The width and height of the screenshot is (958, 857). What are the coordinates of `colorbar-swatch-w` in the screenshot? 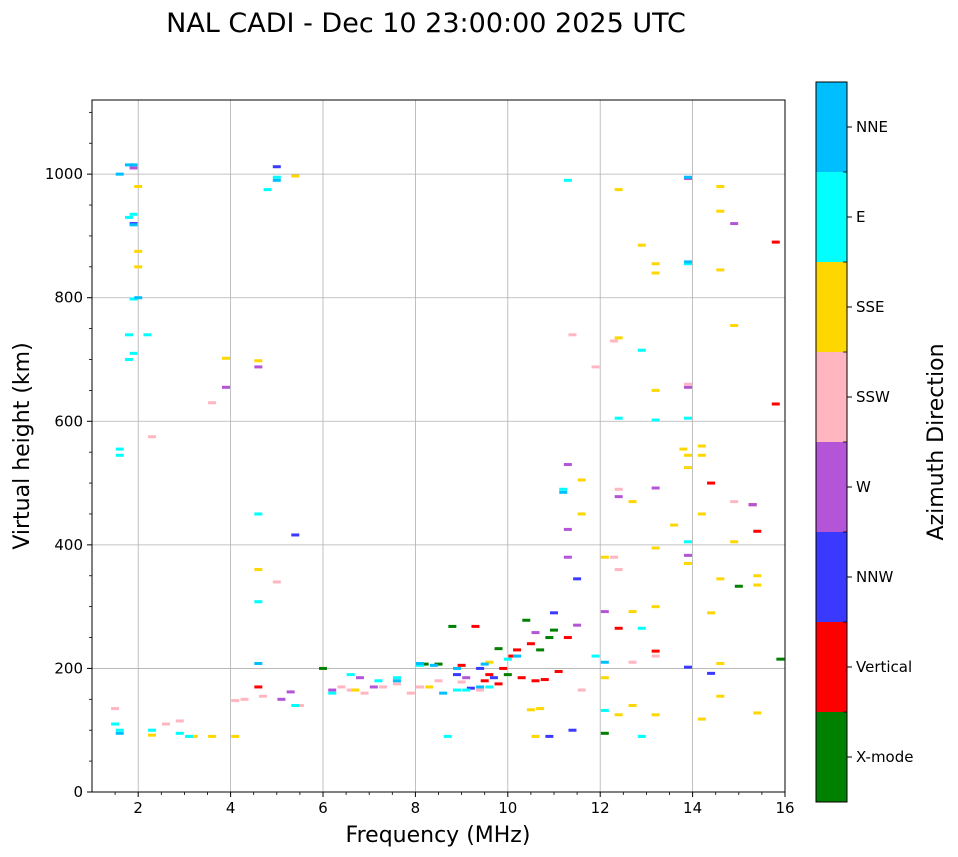 It's located at (831, 487).